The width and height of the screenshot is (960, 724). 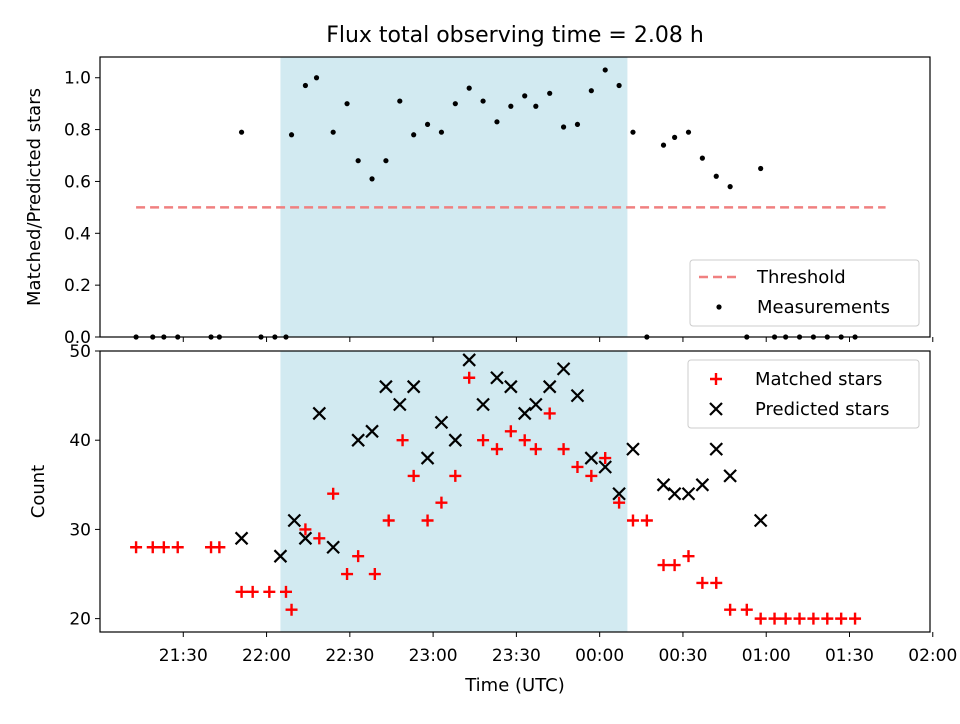 What do you see at coordinates (822, 409) in the screenshot?
I see `legend-predicted-label: Predicted stars` at bounding box center [822, 409].